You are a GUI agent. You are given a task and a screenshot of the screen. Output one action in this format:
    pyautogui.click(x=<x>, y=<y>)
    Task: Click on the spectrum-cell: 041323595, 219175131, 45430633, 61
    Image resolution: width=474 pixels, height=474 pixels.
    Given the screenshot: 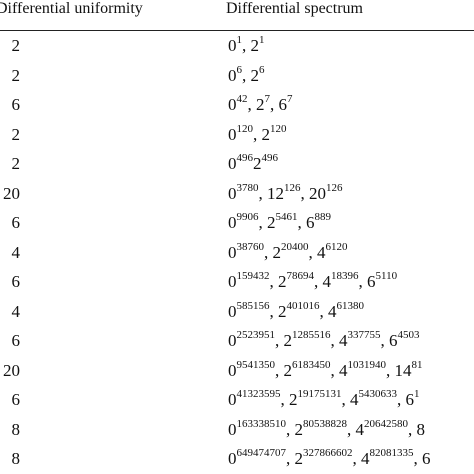 What is the action you would take?
    pyautogui.click(x=324, y=400)
    